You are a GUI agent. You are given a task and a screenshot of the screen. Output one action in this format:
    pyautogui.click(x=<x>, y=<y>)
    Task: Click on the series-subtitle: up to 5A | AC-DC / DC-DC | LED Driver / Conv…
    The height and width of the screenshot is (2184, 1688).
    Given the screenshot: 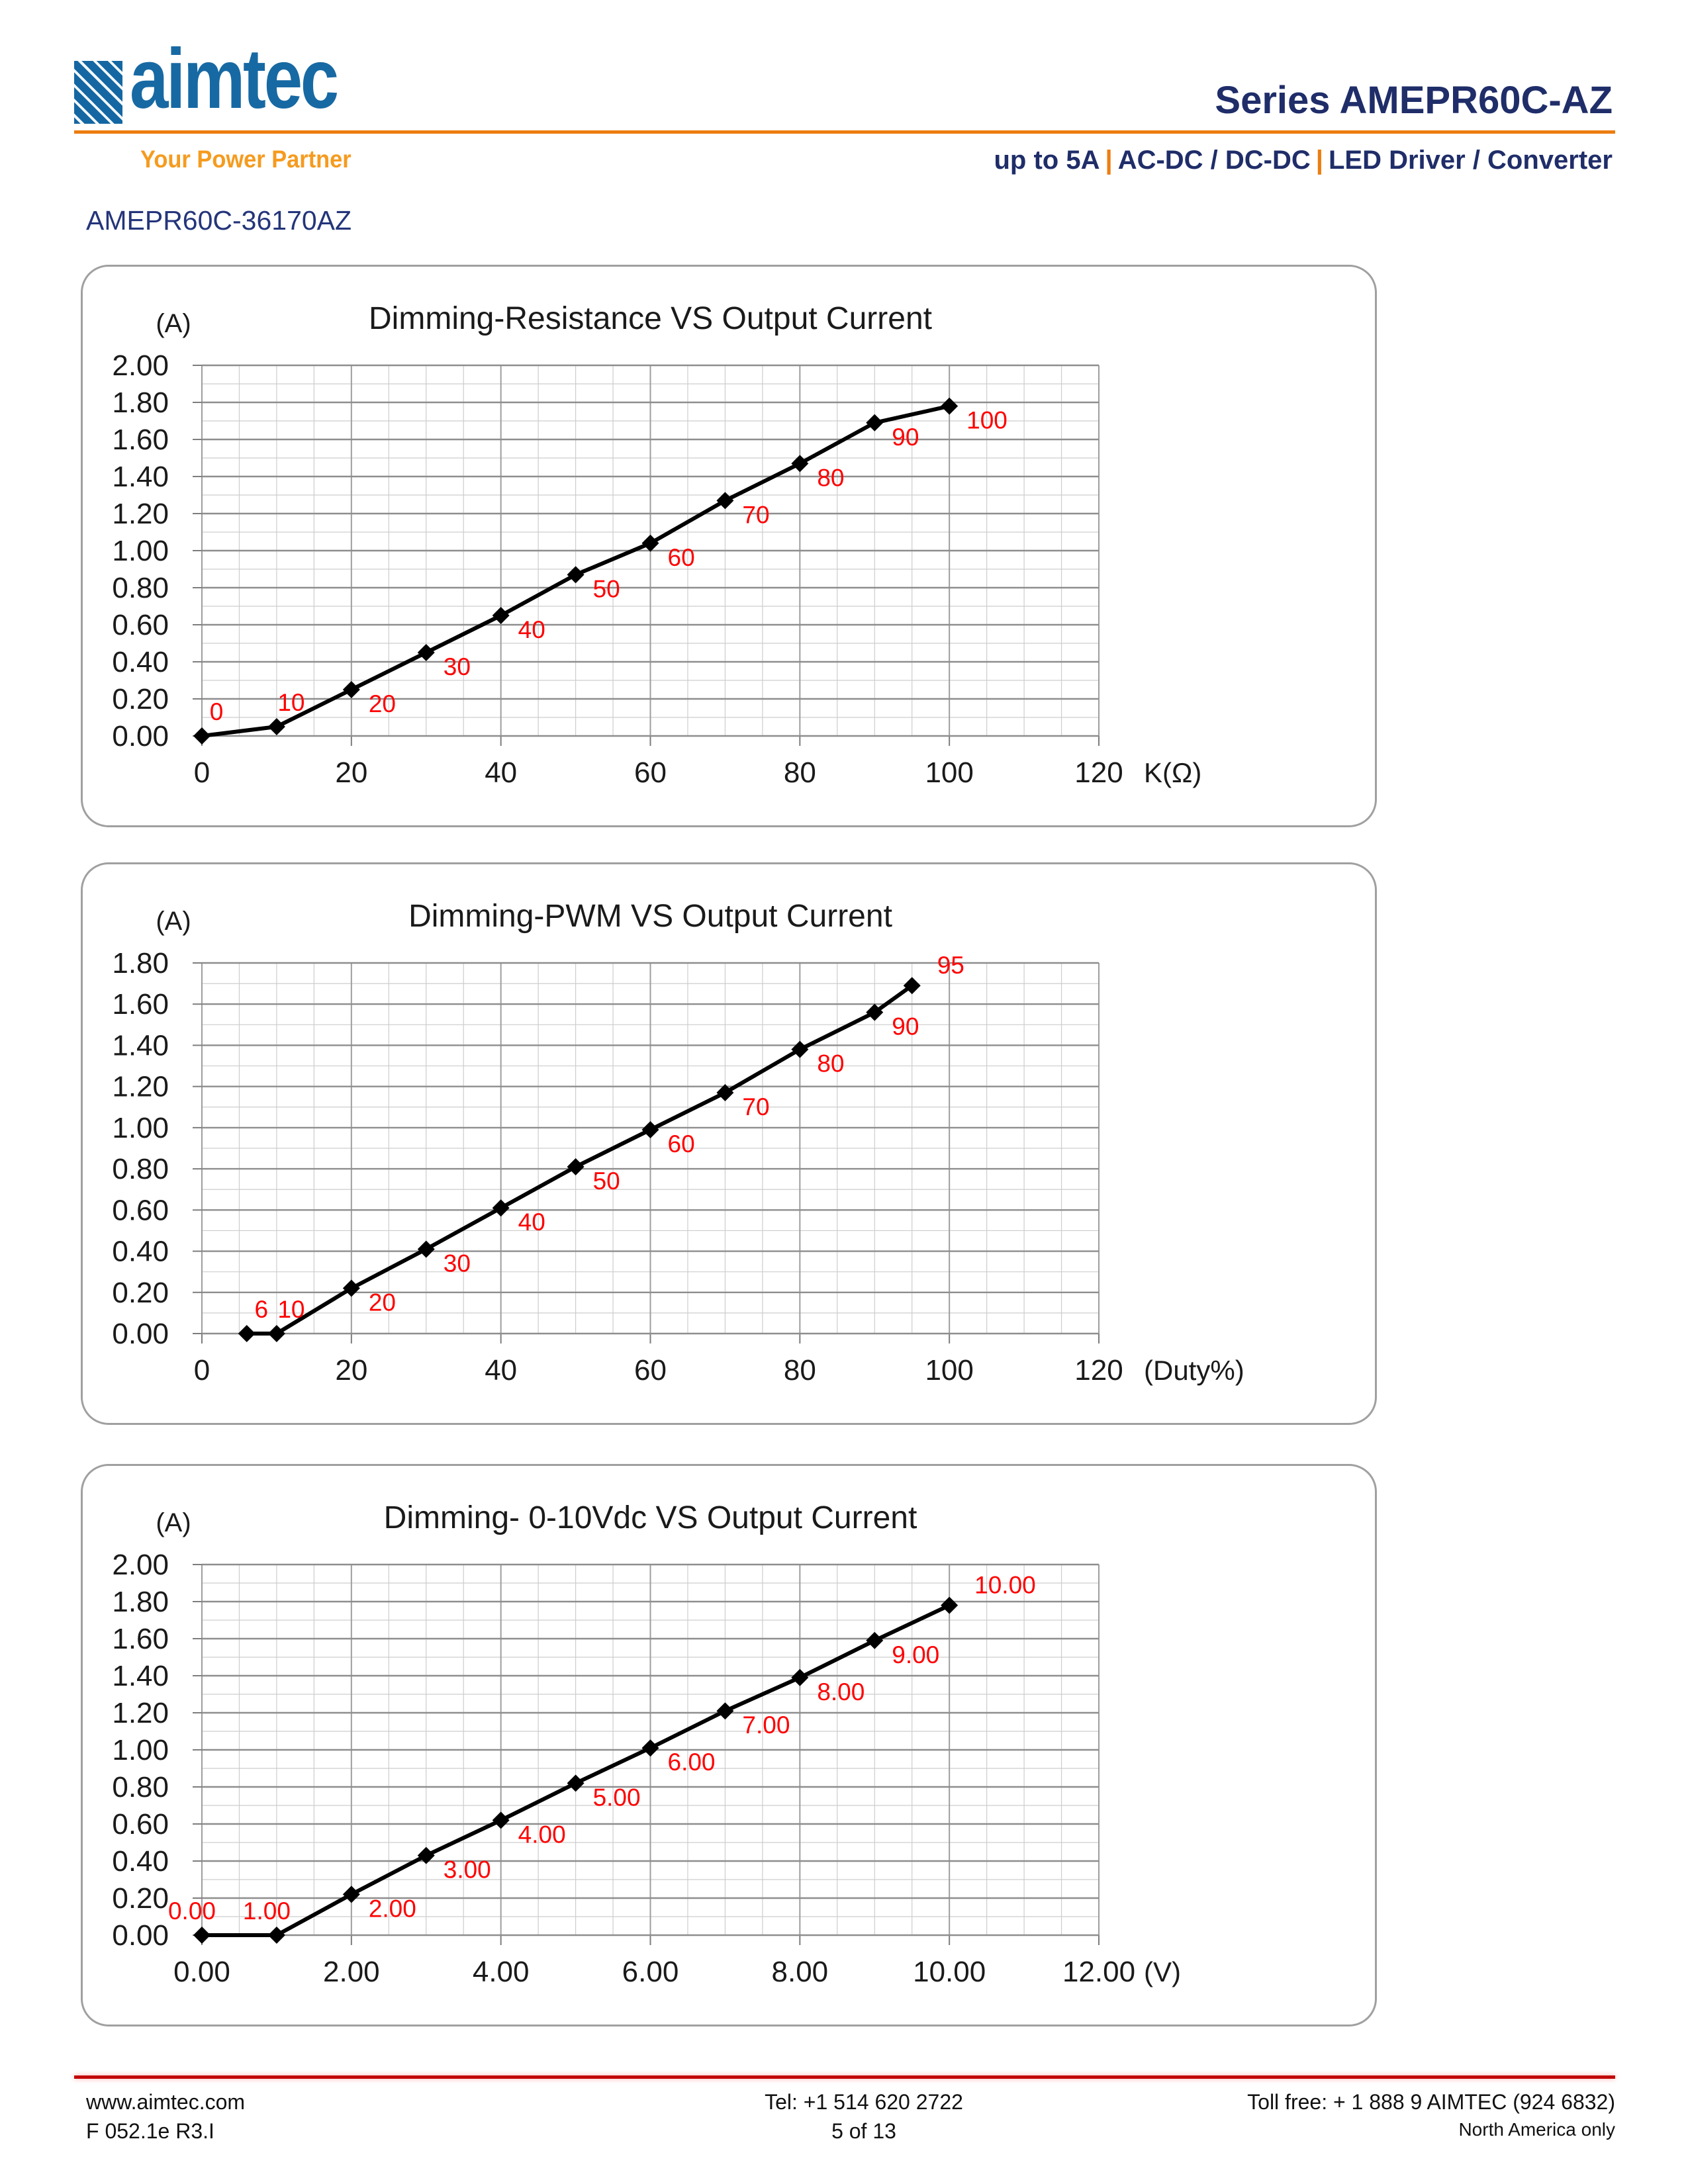 What is the action you would take?
    pyautogui.click(x=1303, y=160)
    